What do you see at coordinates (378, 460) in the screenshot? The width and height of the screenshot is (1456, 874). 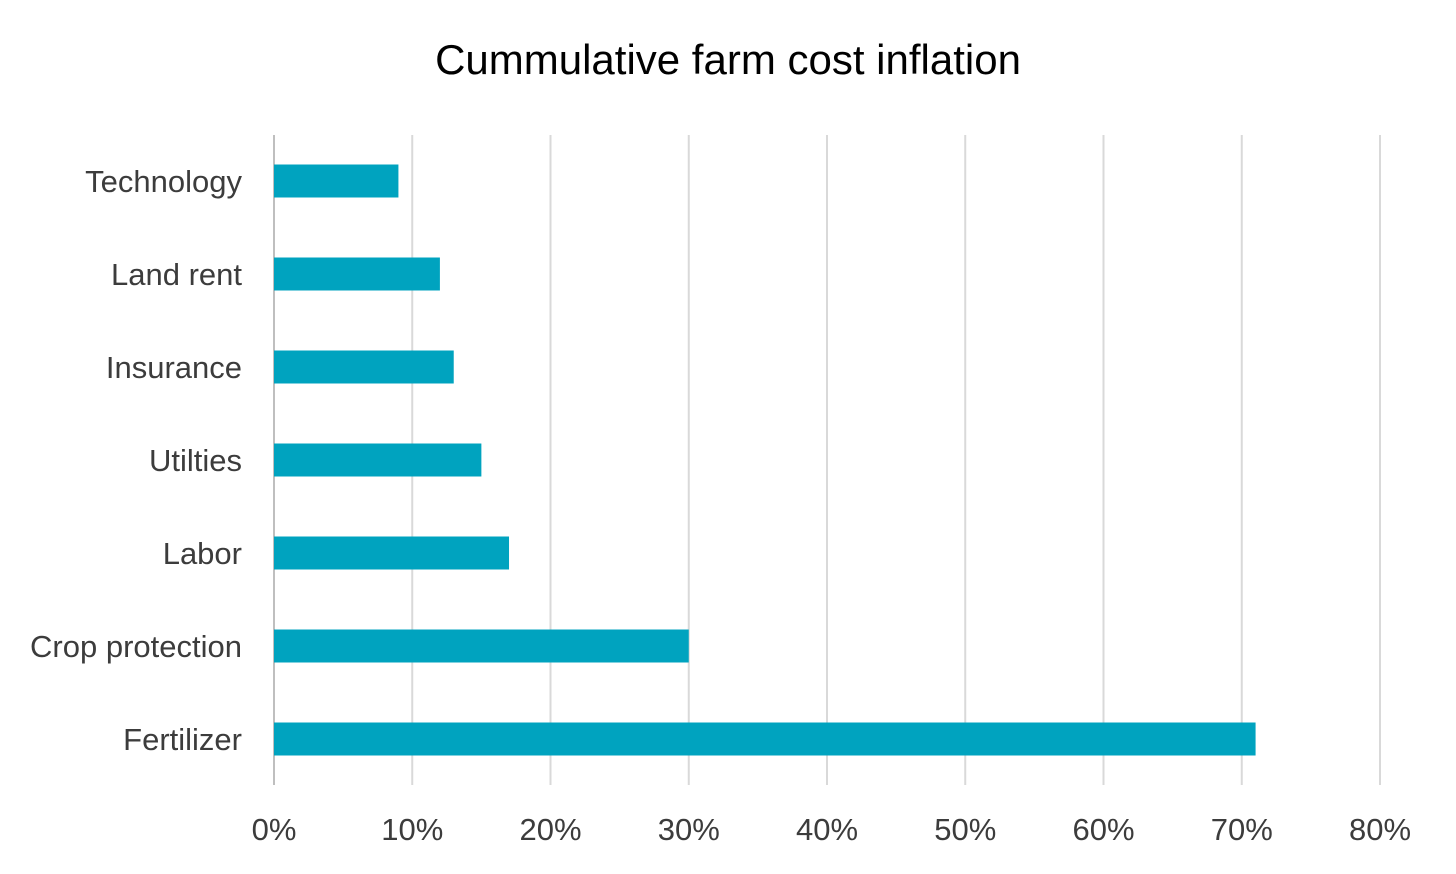 I see `bar-utilties` at bounding box center [378, 460].